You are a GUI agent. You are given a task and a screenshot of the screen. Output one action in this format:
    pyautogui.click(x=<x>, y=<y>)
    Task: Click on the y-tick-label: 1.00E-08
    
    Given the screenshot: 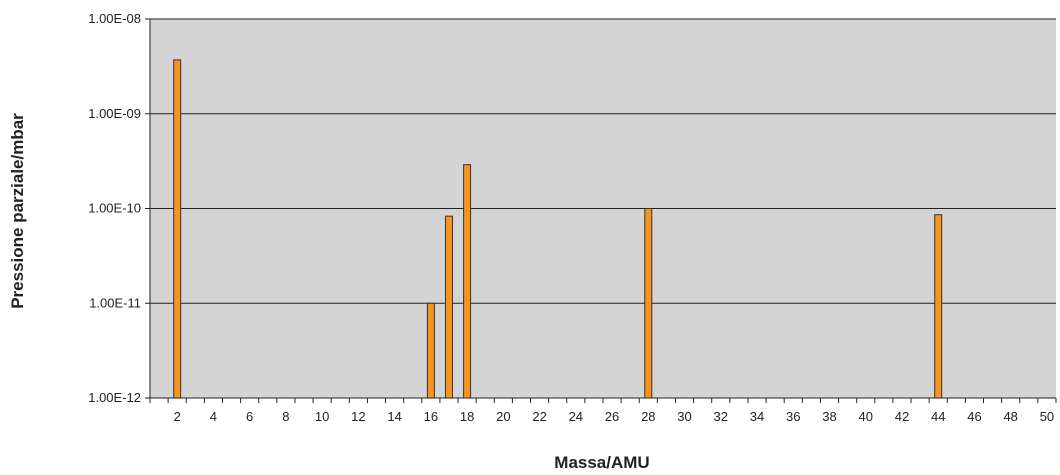 What is the action you would take?
    pyautogui.click(x=114, y=18)
    